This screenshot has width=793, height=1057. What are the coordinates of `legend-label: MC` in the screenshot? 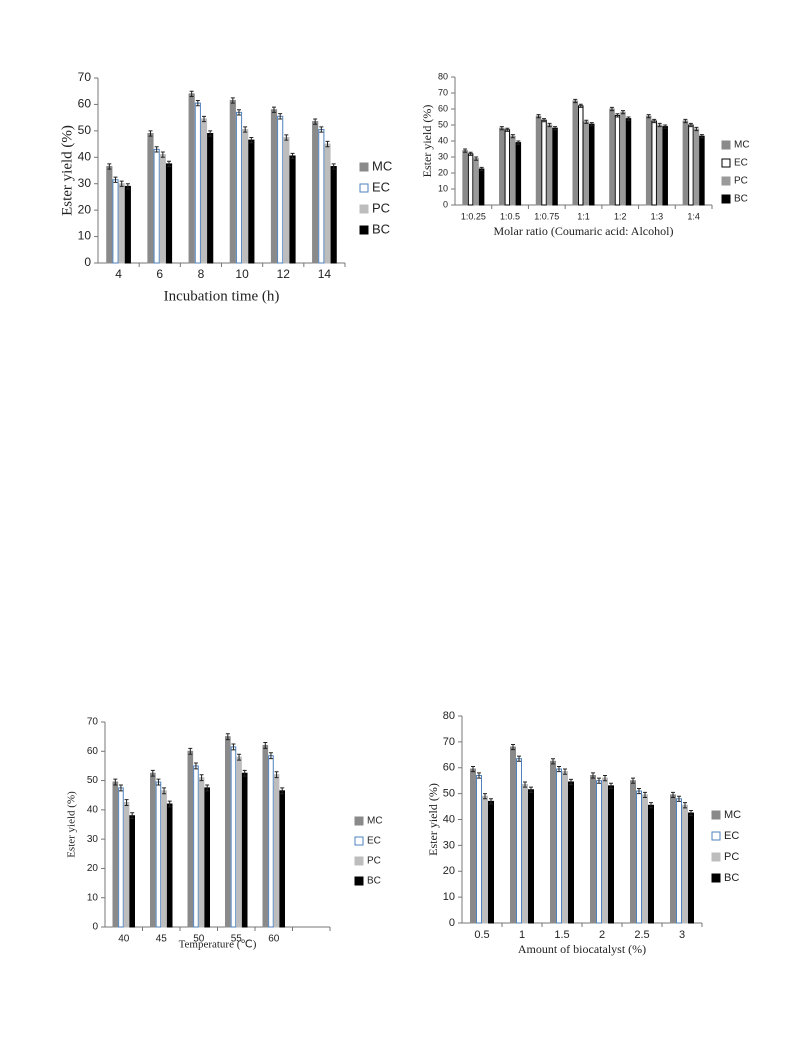 It's located at (382, 165).